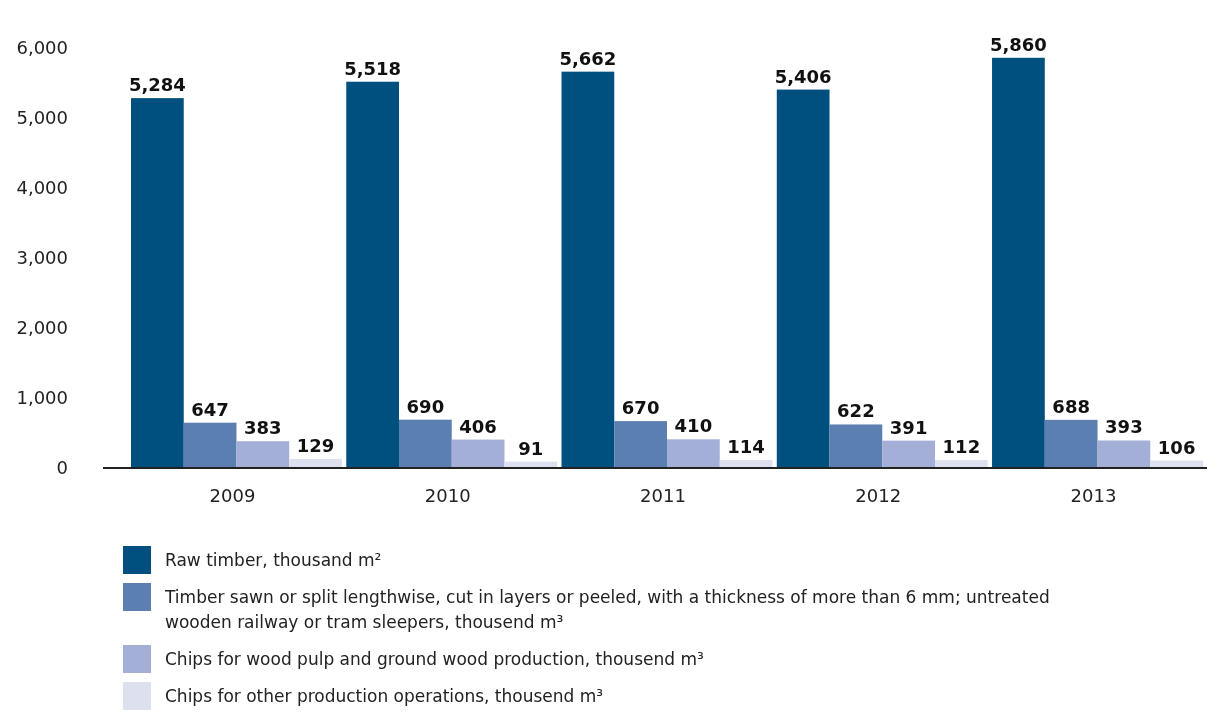 The image size is (1215, 718). Describe the element at coordinates (62, 468) in the screenshot. I see `y-tick-label: 0` at that location.